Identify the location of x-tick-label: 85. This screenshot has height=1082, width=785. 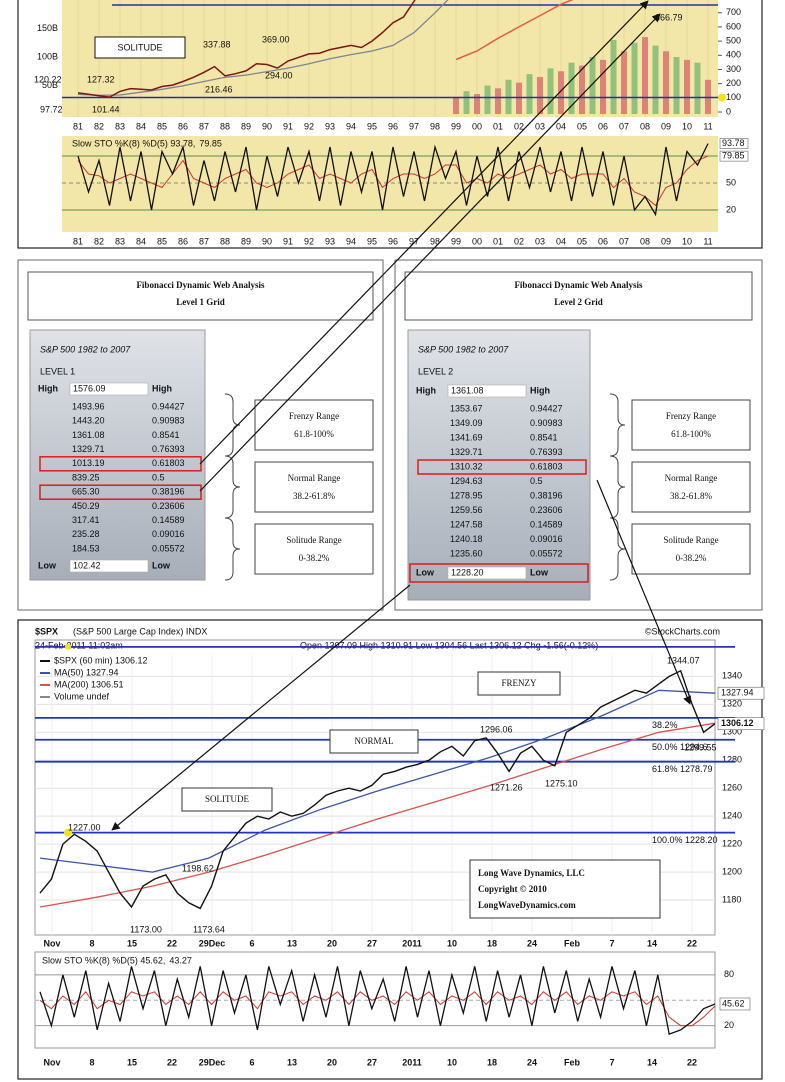
(162, 241).